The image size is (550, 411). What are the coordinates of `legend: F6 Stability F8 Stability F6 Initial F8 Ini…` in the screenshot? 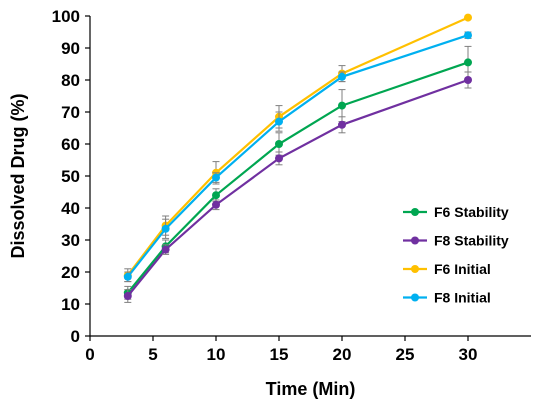 It's located at (456, 255).